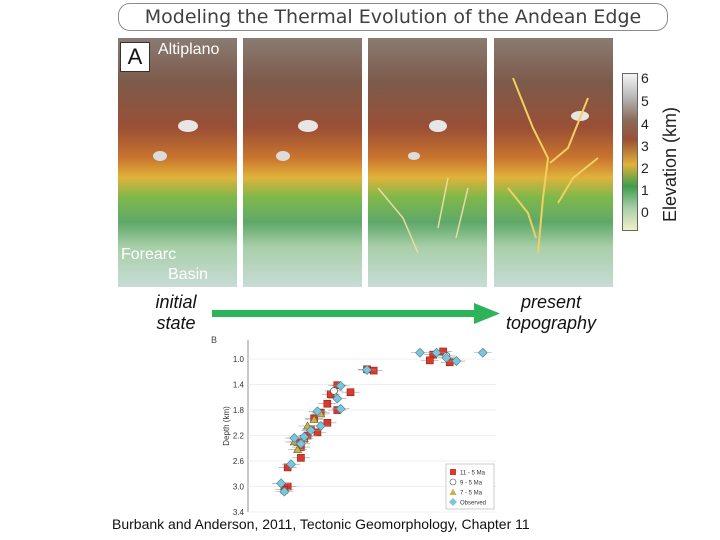 This screenshot has width=720, height=540. What do you see at coordinates (226, 426) in the screenshot?
I see `y-axis-label: Depth (km)` at bounding box center [226, 426].